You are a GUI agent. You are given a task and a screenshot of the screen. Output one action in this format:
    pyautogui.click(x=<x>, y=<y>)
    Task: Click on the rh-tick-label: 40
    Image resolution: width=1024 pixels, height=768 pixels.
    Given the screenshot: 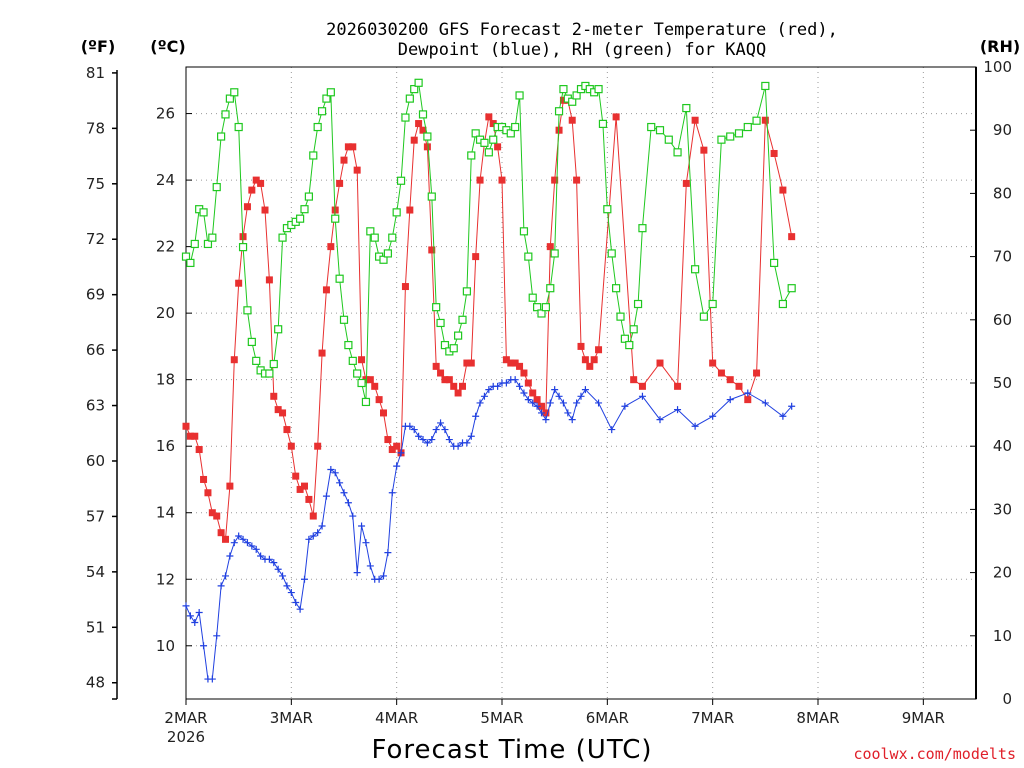 What is the action you would take?
    pyautogui.click(x=1002, y=446)
    